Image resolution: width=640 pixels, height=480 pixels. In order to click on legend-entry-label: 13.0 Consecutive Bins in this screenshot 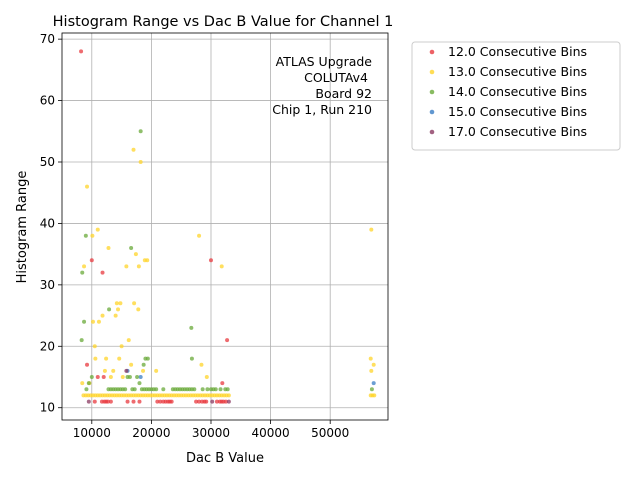, I will do `click(517, 71)`.